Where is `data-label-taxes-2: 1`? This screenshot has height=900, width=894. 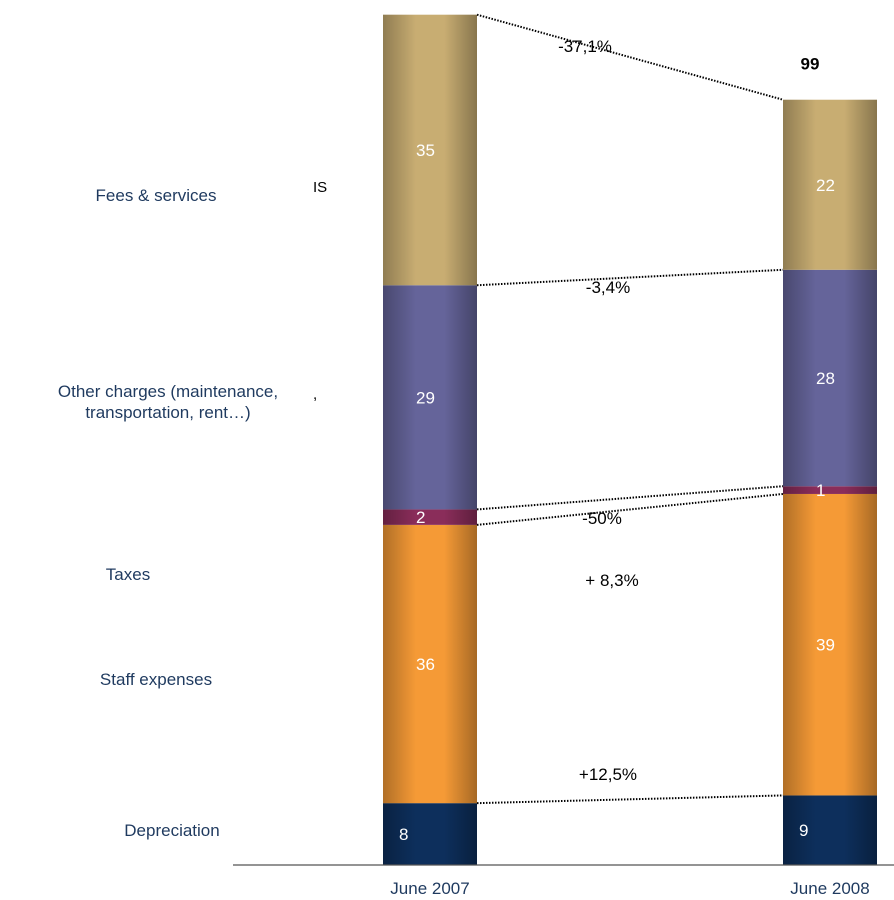 data-label-taxes-2: 1 is located at coordinates (820, 490).